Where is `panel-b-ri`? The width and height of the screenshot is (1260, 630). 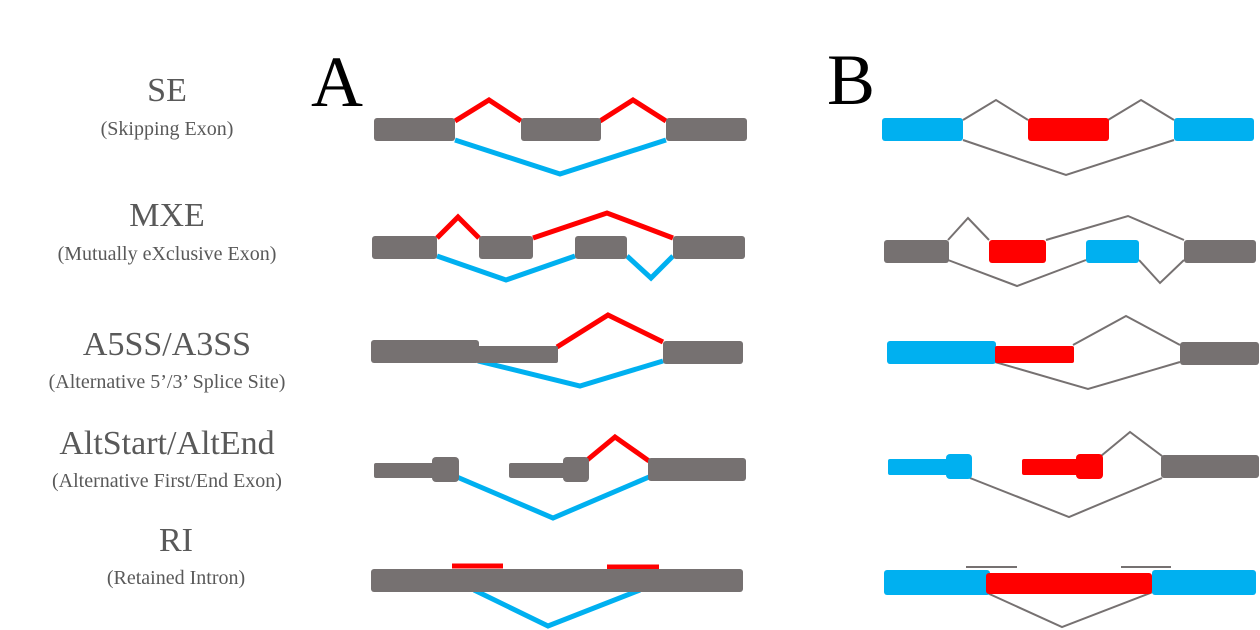 panel-b-ri is located at coordinates (1070, 597).